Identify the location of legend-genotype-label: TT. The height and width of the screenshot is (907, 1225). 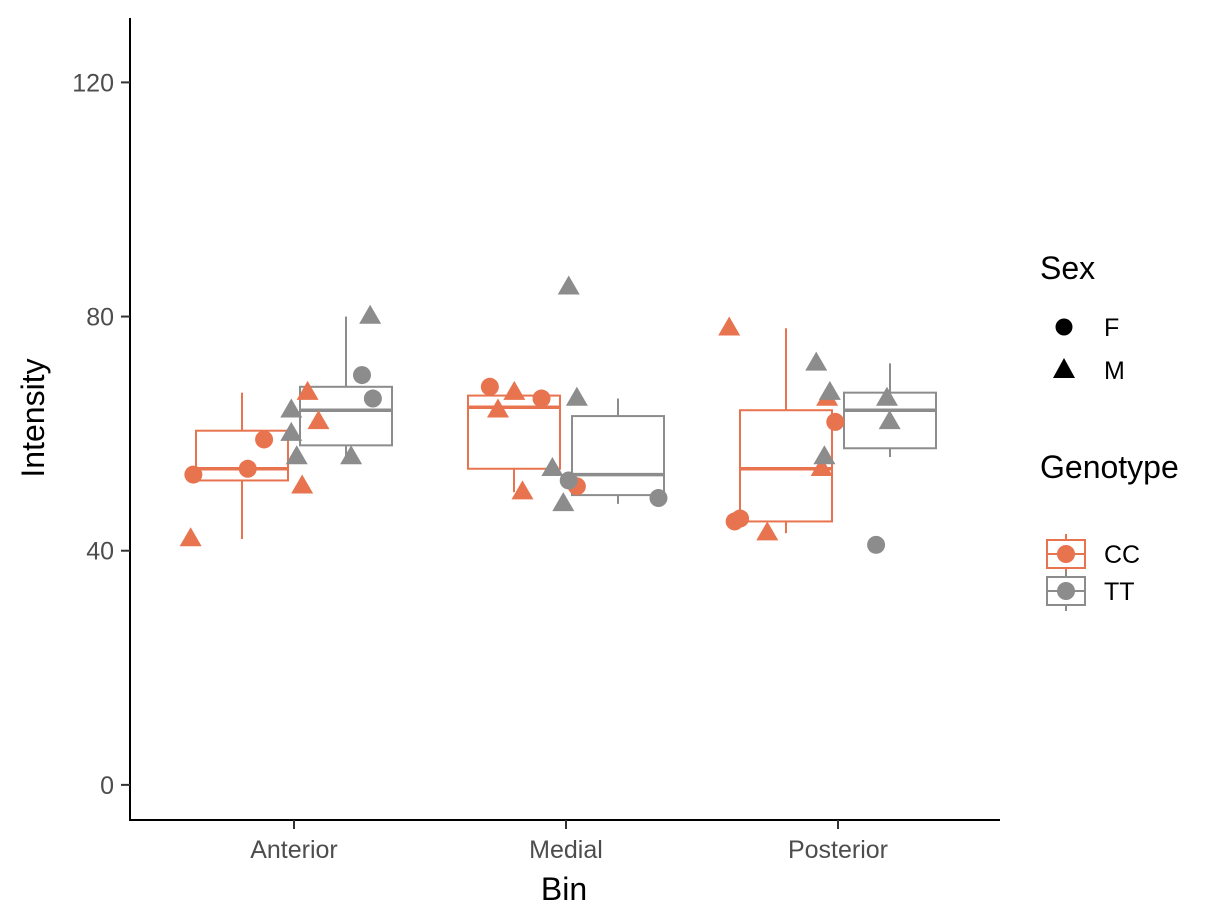
(1119, 592).